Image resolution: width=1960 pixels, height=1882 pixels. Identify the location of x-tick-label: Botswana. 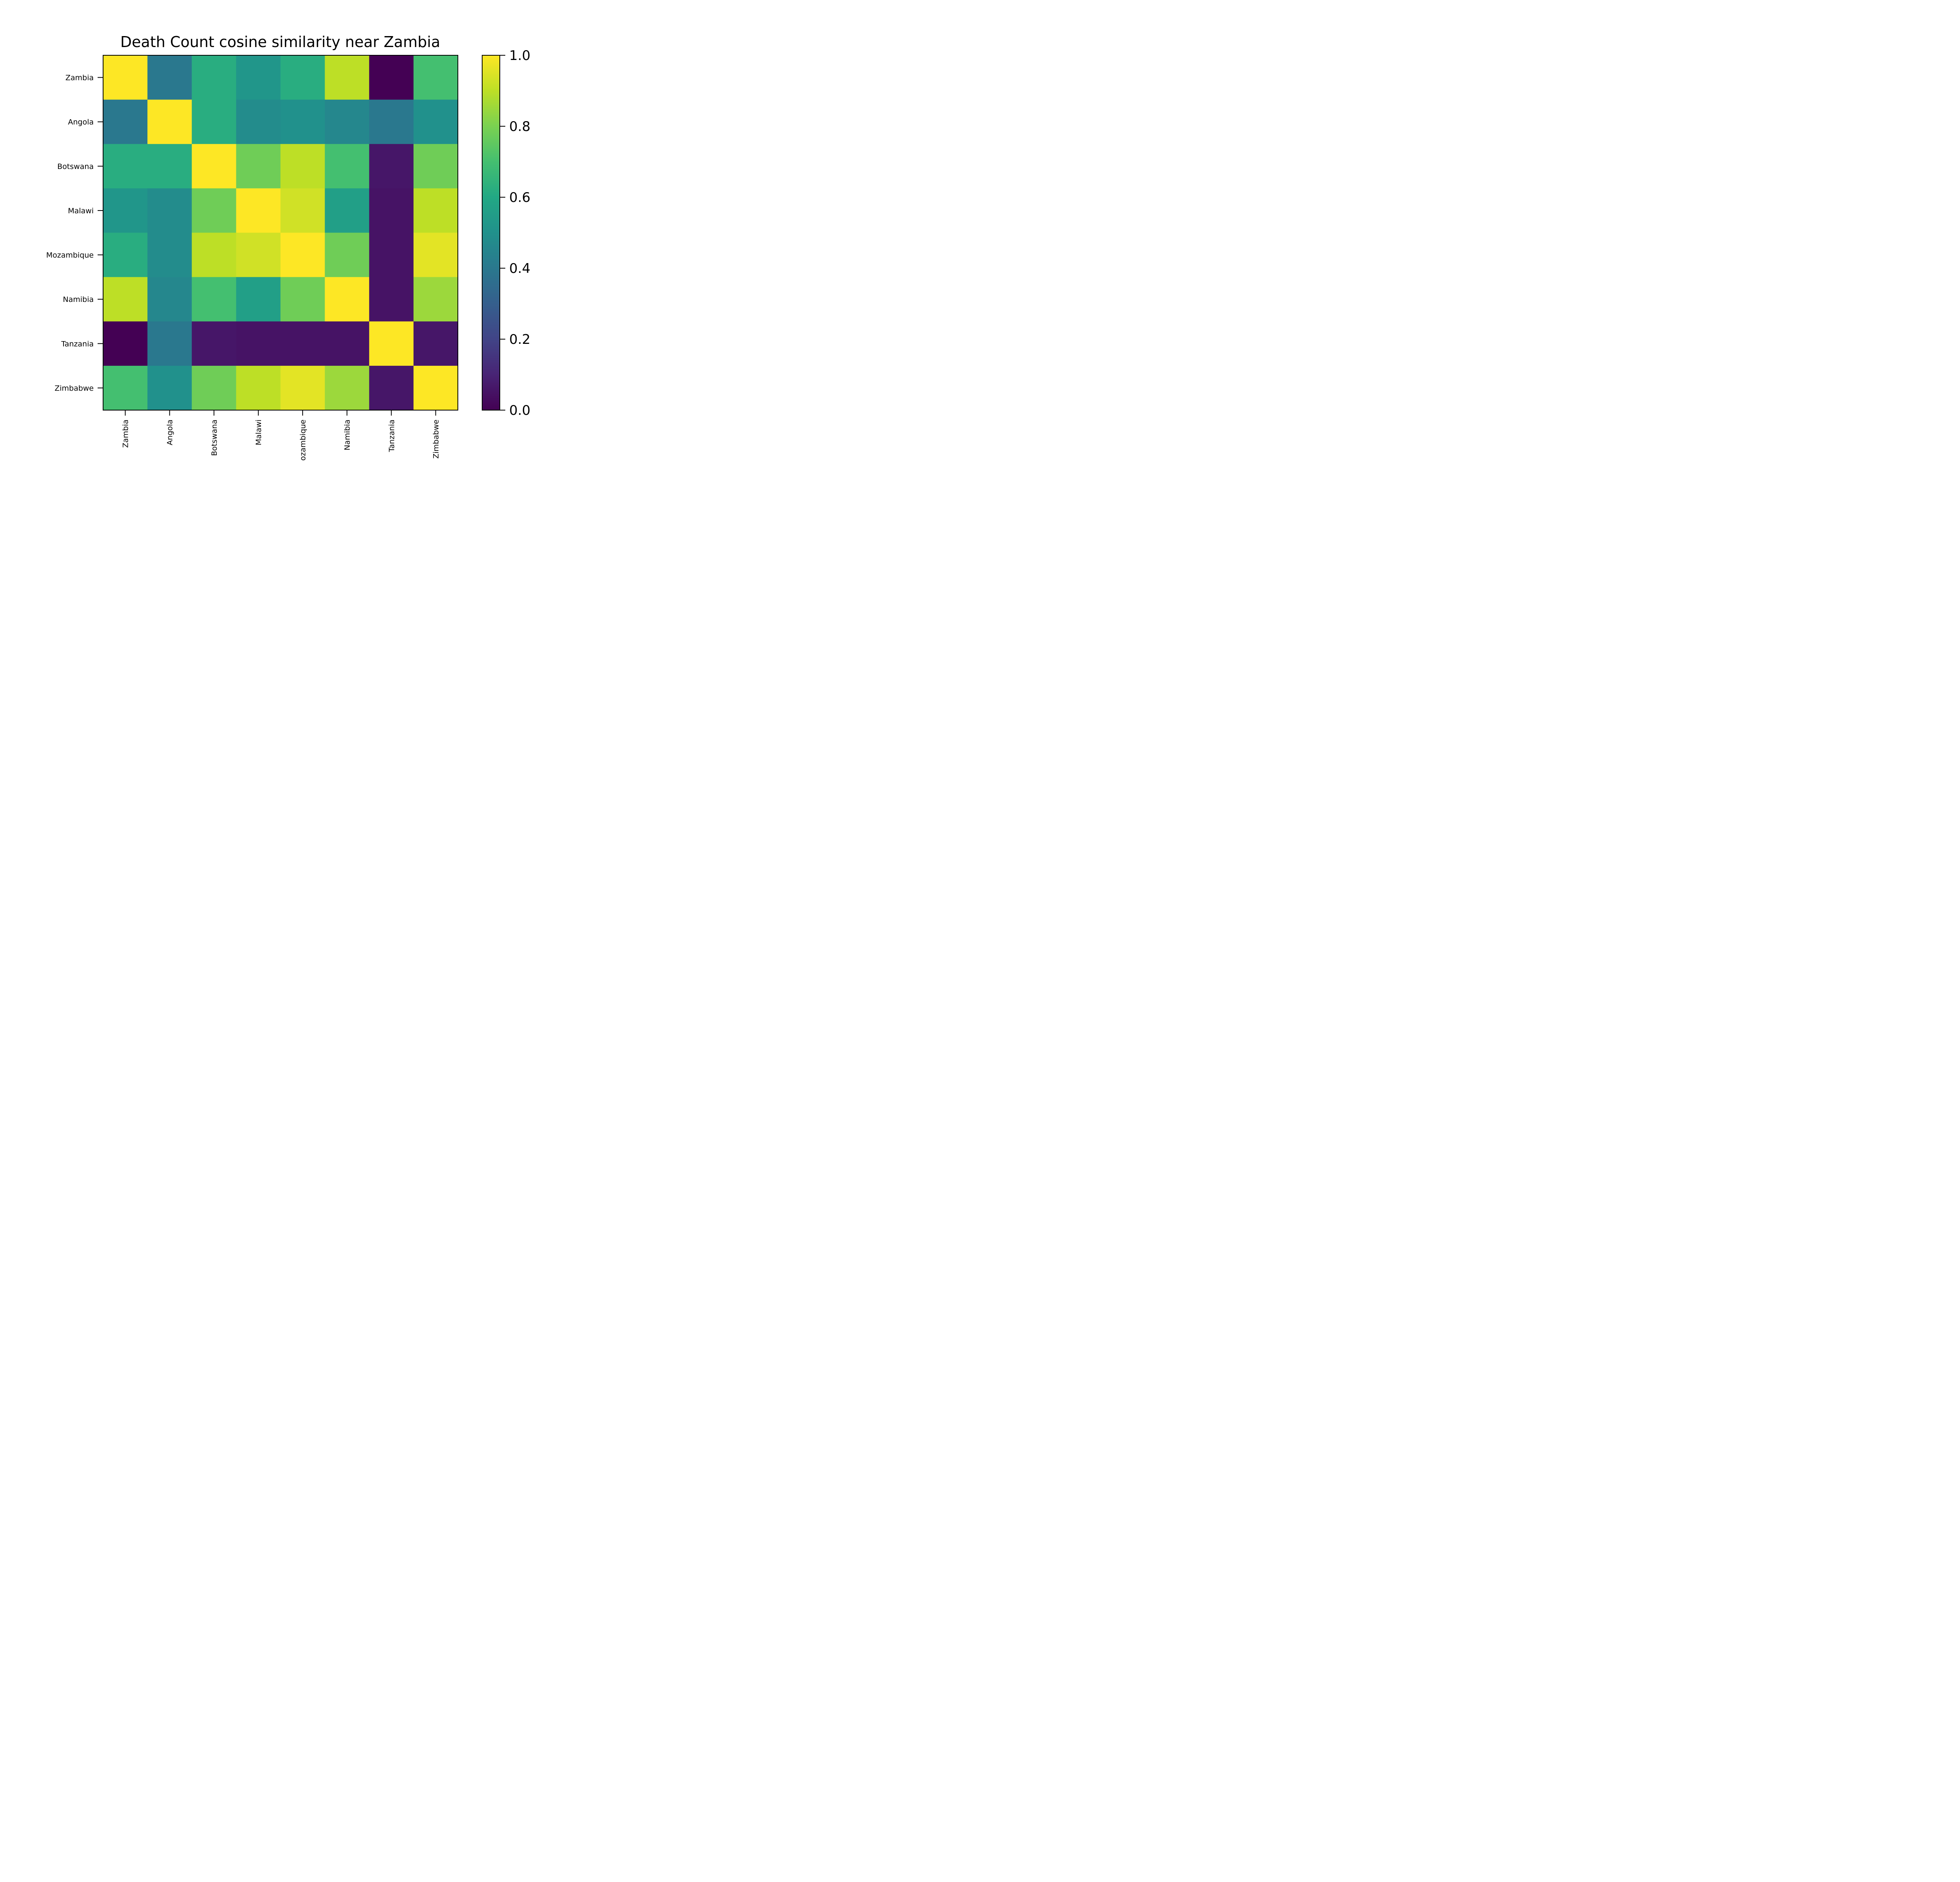
(214, 438).